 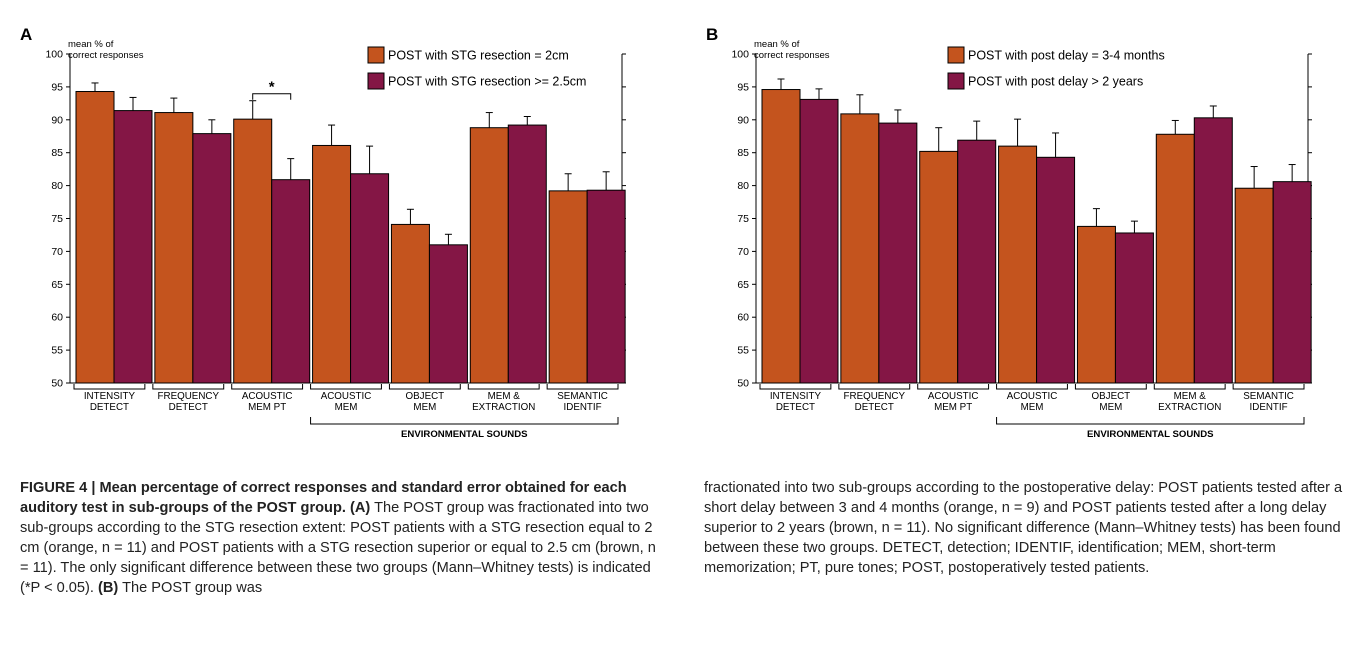 I want to click on bar-b-s0-c3, so click(x=1018, y=264).